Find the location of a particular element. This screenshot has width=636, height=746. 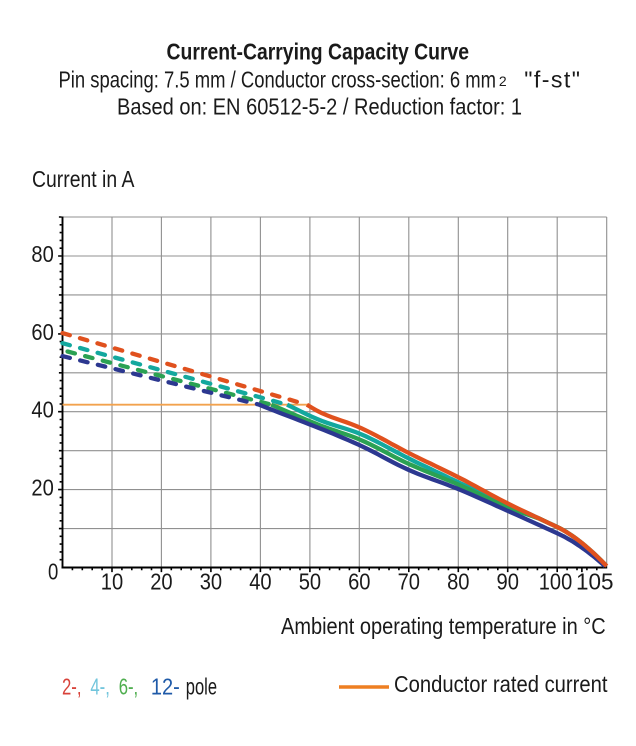

svg-text: "f-st" is located at coordinates (552, 79).